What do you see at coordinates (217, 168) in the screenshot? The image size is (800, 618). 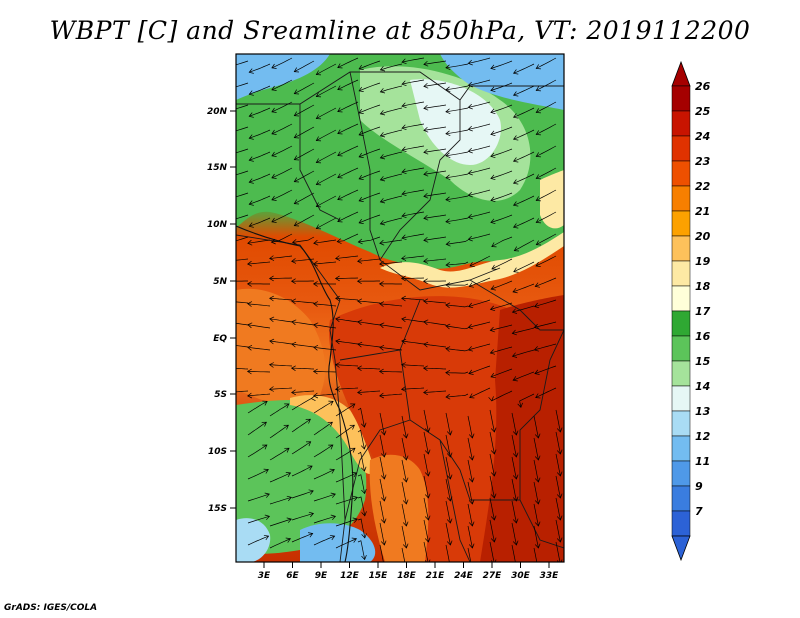 I see `lat-tick-label: 15N` at bounding box center [217, 168].